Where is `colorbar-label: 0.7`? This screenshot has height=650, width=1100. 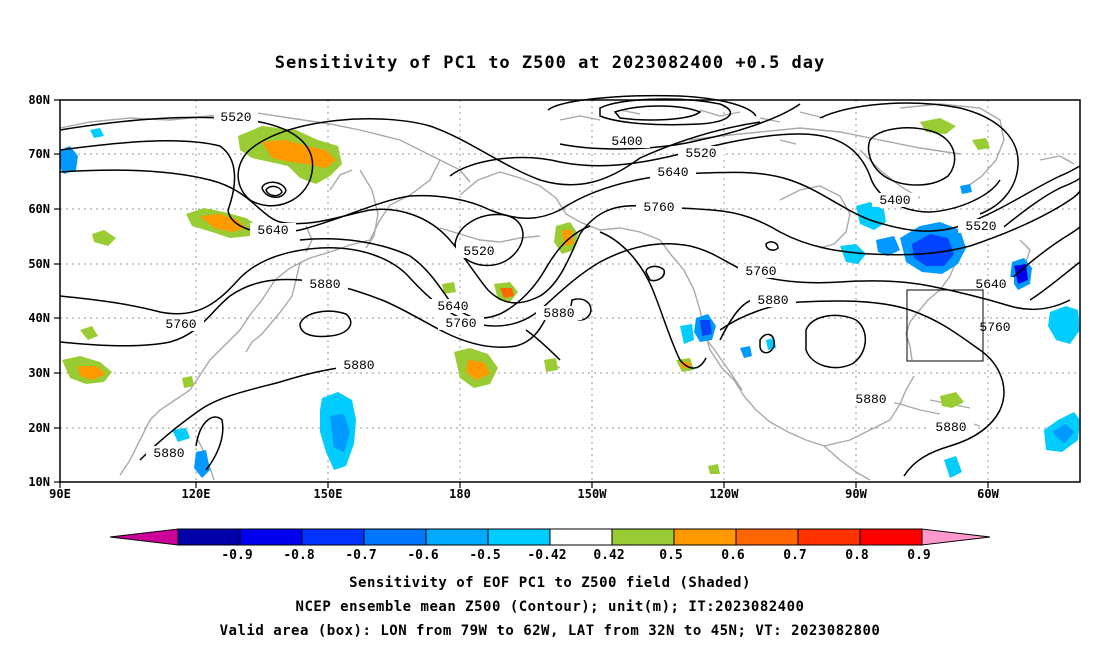
colorbar-label: 0.7 is located at coordinates (794, 555).